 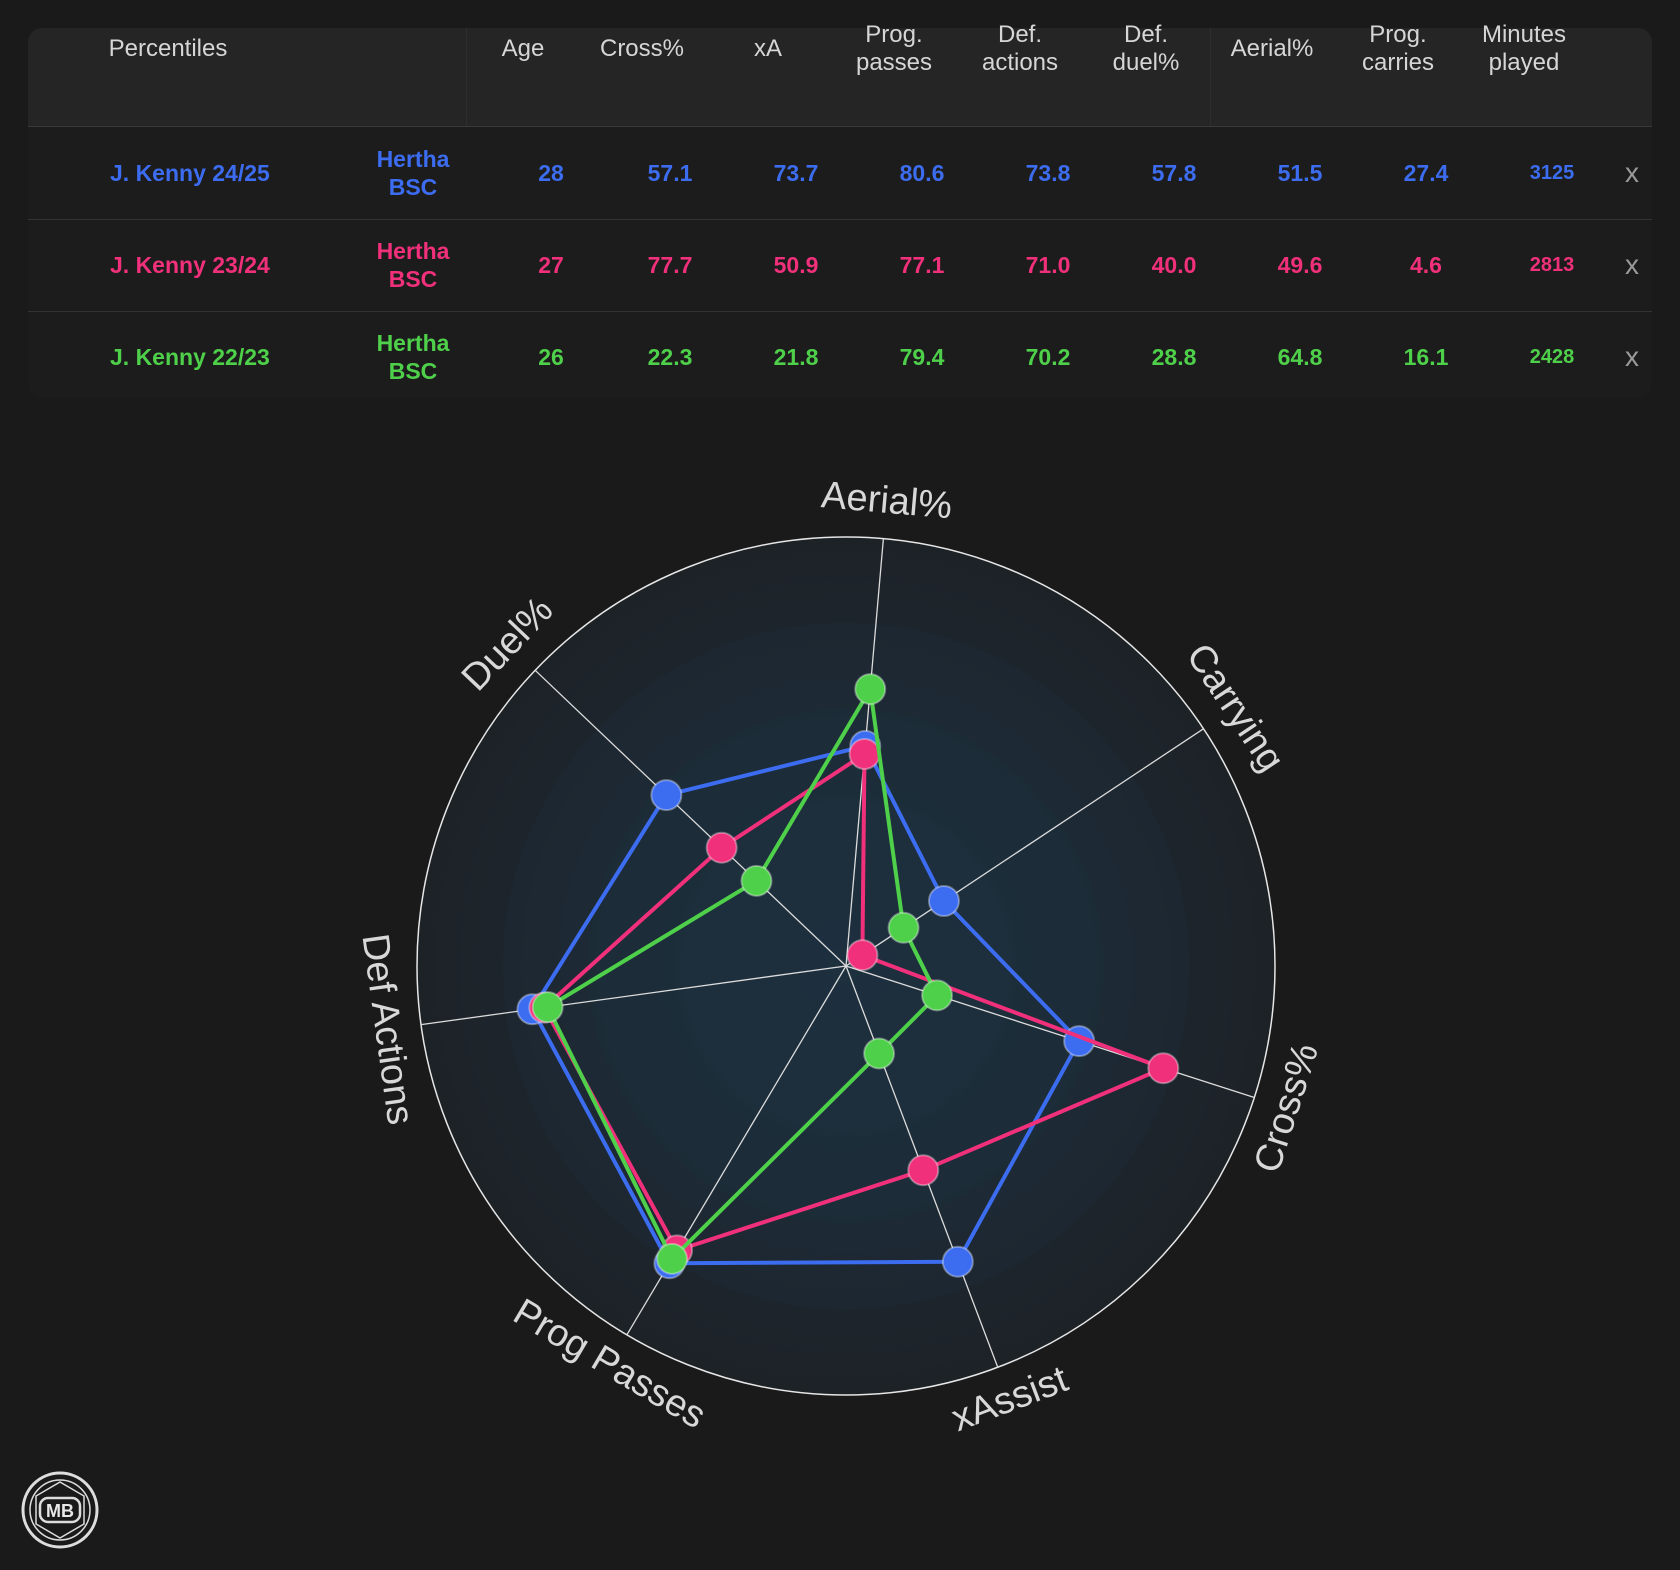 I want to click on def-actions-value: 73.8, so click(x=1048, y=173).